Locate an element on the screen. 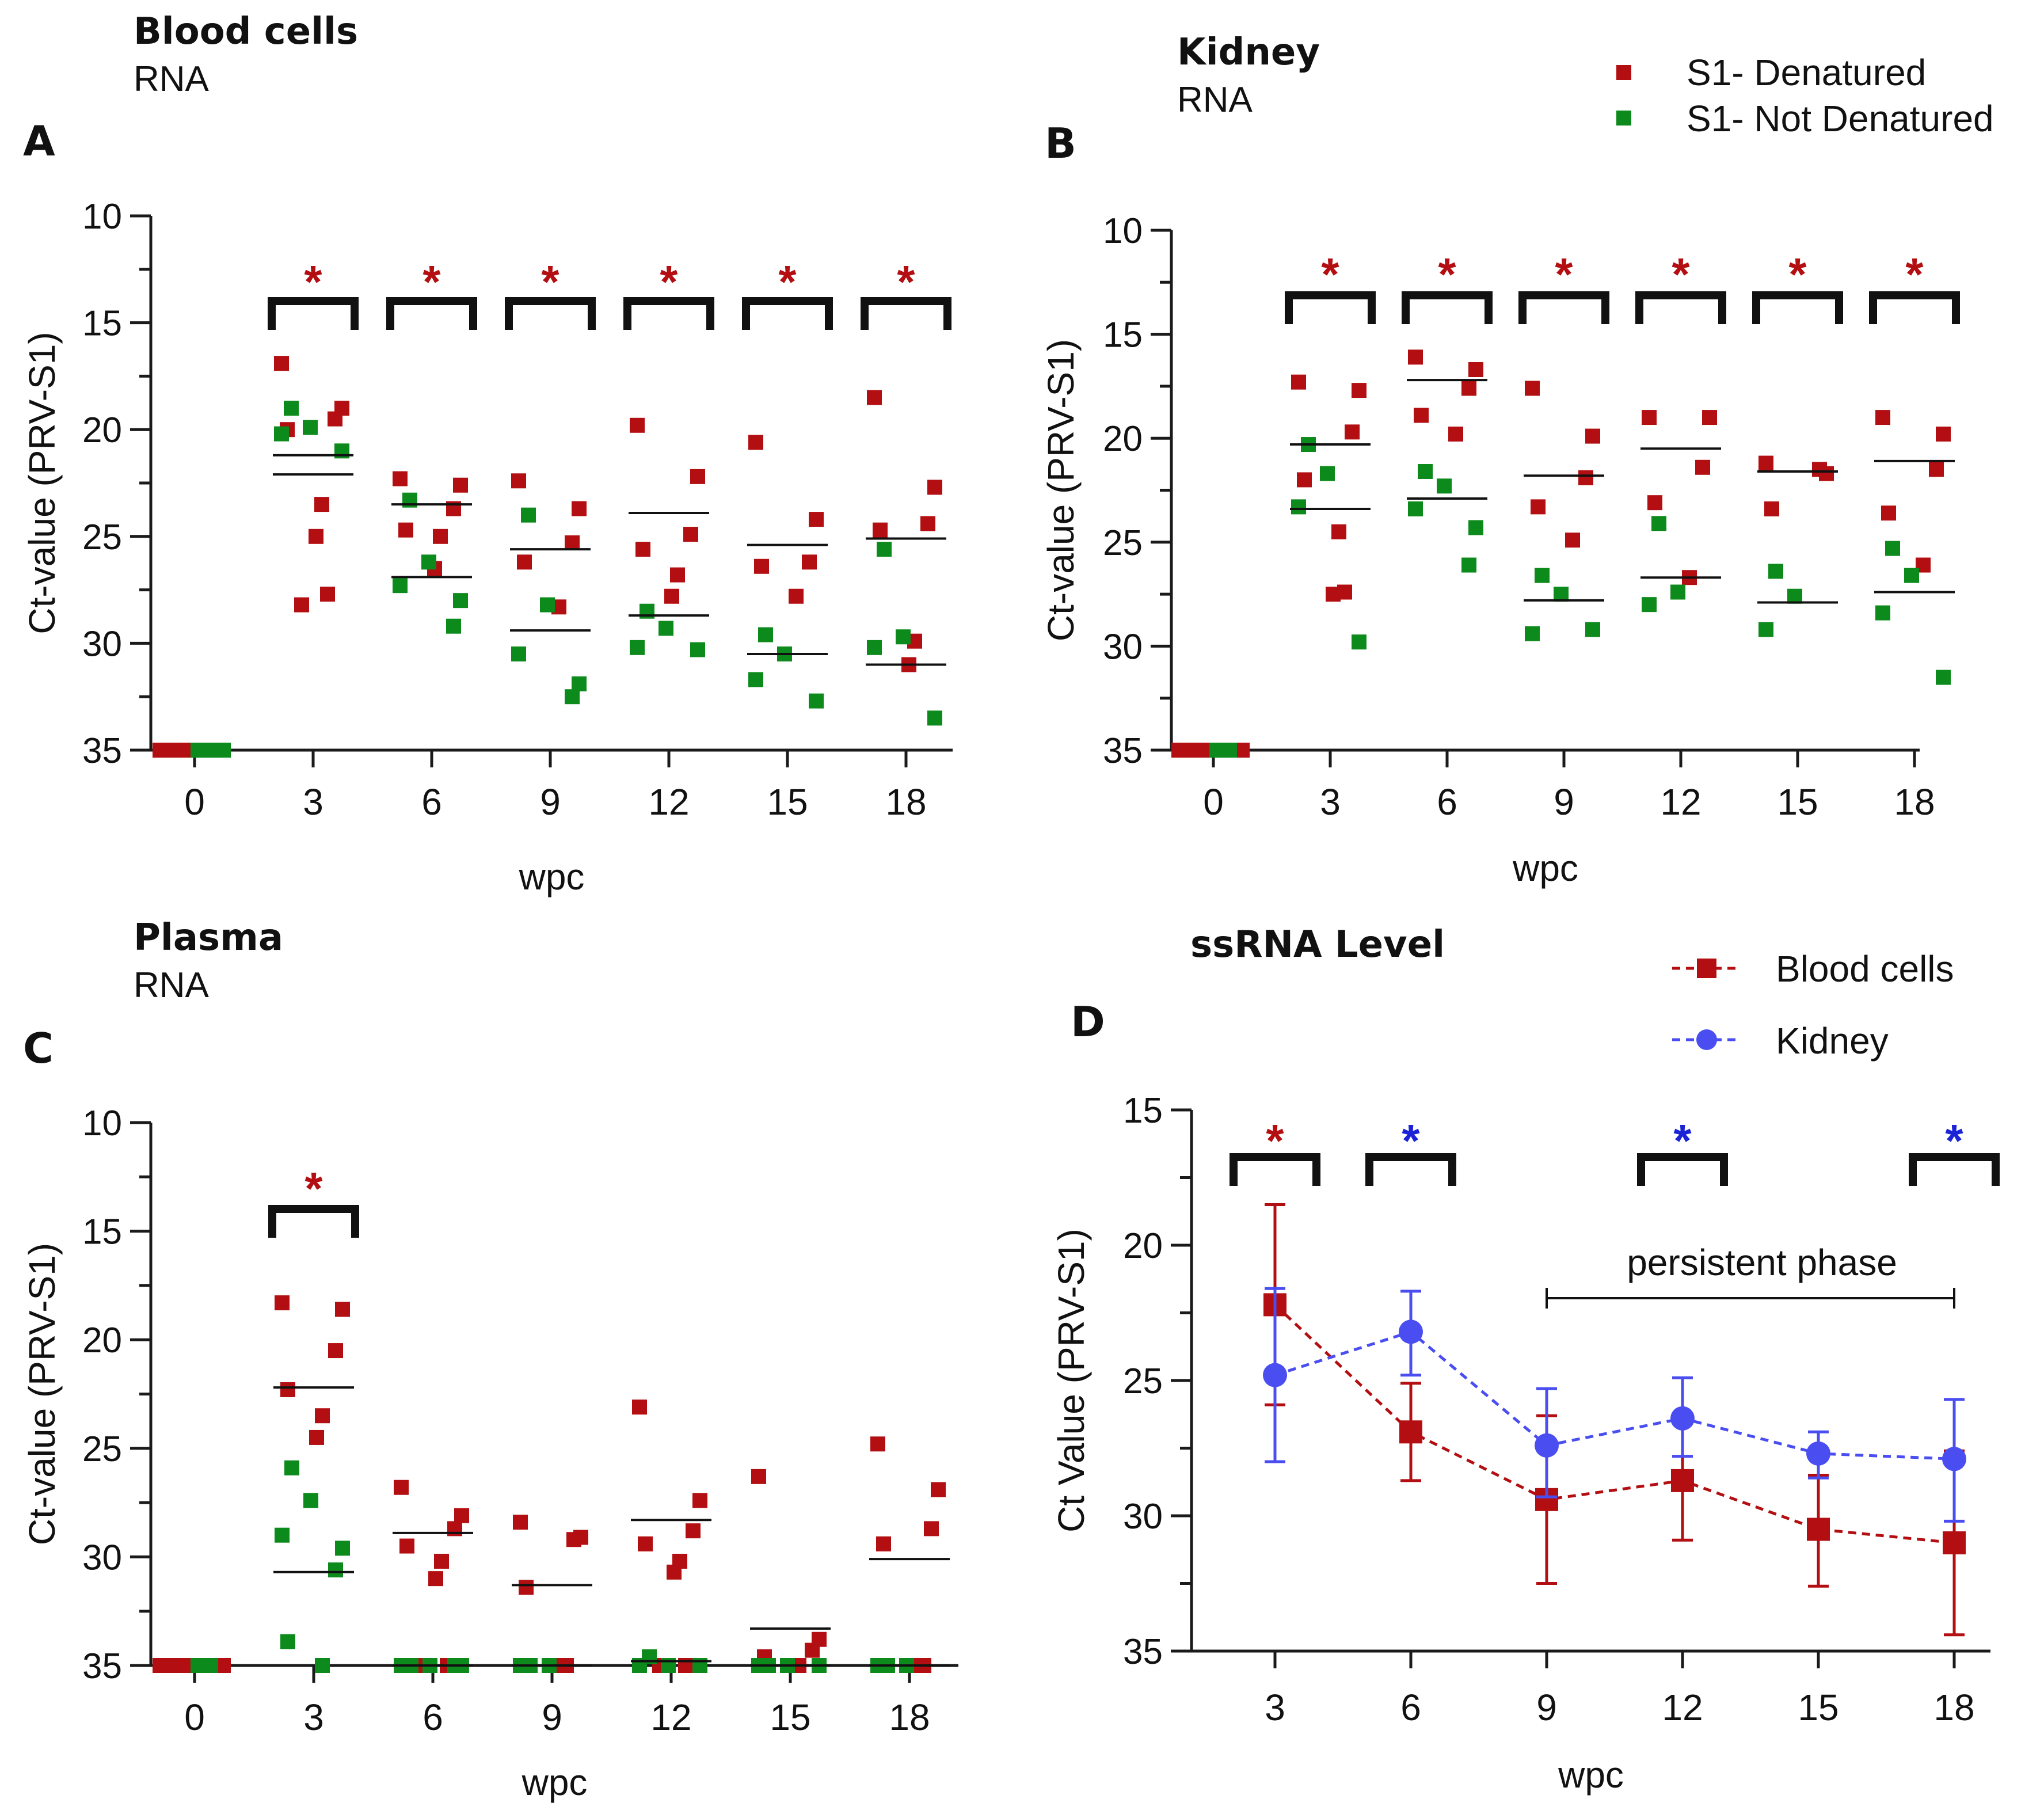 This screenshot has width=2044, height=1814. x-tick-label: 15 is located at coordinates (790, 1718).